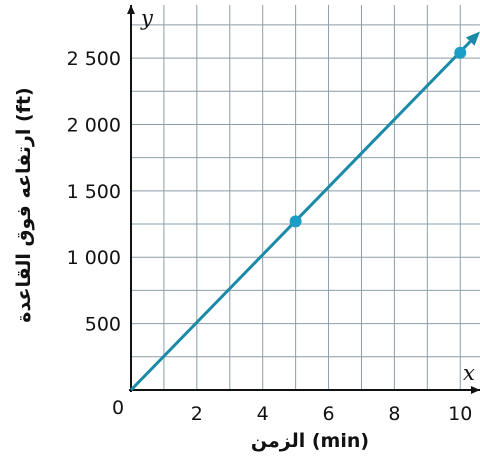  Describe the element at coordinates (475, 390) in the screenshot. I see `x-axis-arrow` at that location.